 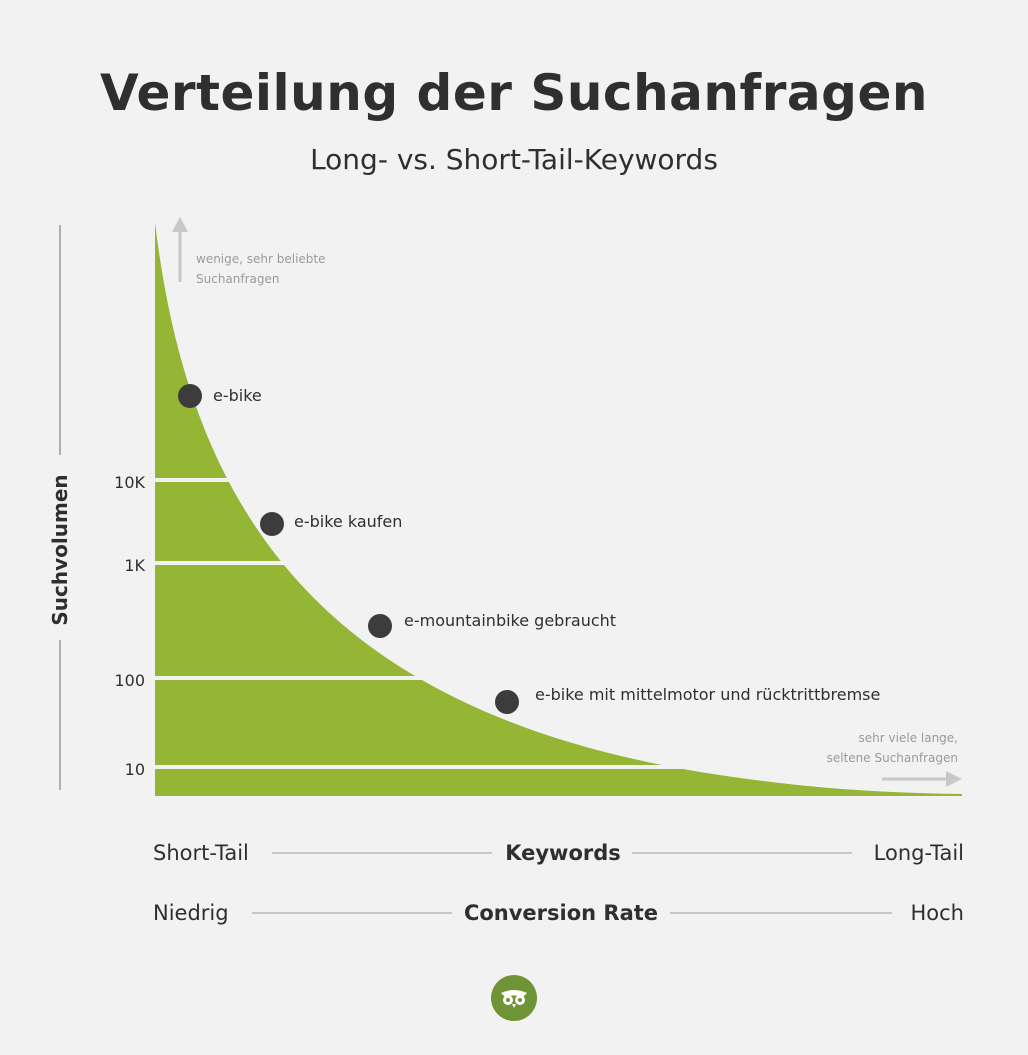 I want to click on annotation-top-line1: wenige, sehr beliebte, so click(x=261, y=259).